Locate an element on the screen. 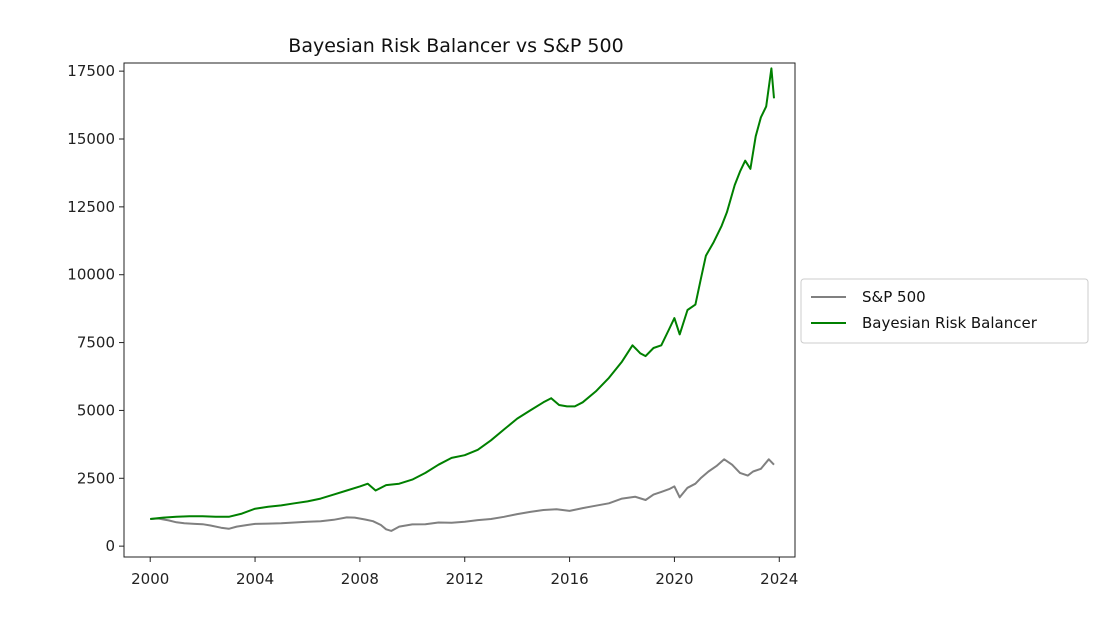  legend-label: S&P 500 is located at coordinates (894, 297).